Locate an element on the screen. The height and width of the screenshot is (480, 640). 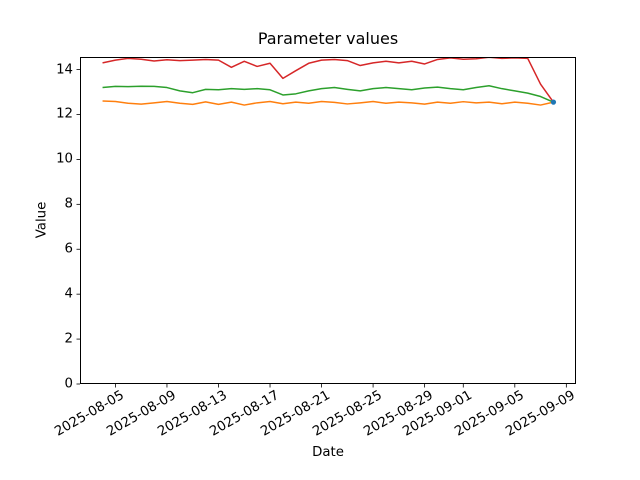
series-1-red-line is located at coordinates (328, 80).